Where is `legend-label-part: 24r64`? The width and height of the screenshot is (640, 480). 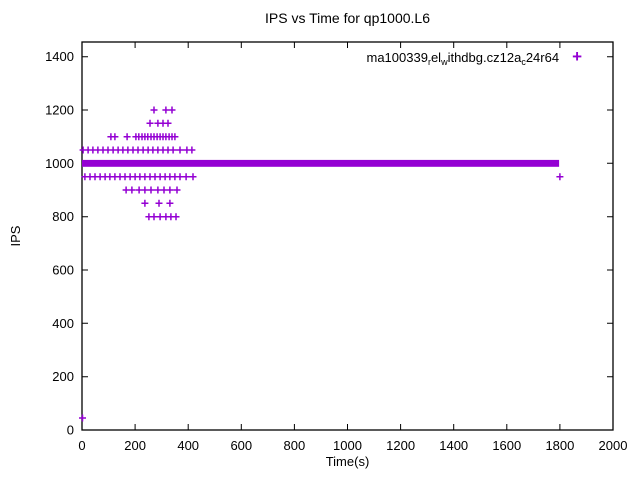 legend-label-part: 24r64 is located at coordinates (542, 57).